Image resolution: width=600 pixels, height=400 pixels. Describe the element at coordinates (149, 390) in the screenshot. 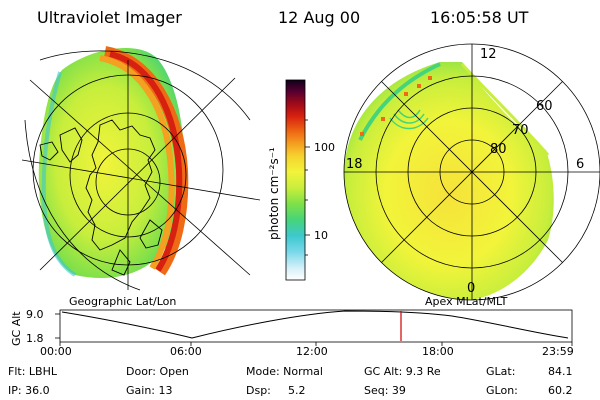

I see `info-gain: Gain: 13` at that location.